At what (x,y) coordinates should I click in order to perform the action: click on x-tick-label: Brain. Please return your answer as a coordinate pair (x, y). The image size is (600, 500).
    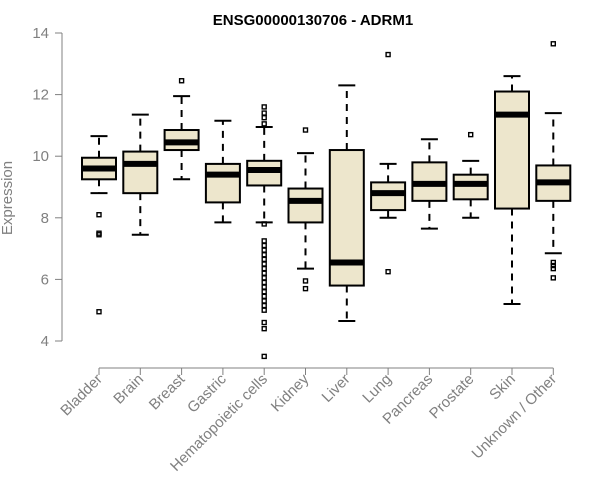
    Looking at the image, I should click on (128, 389).